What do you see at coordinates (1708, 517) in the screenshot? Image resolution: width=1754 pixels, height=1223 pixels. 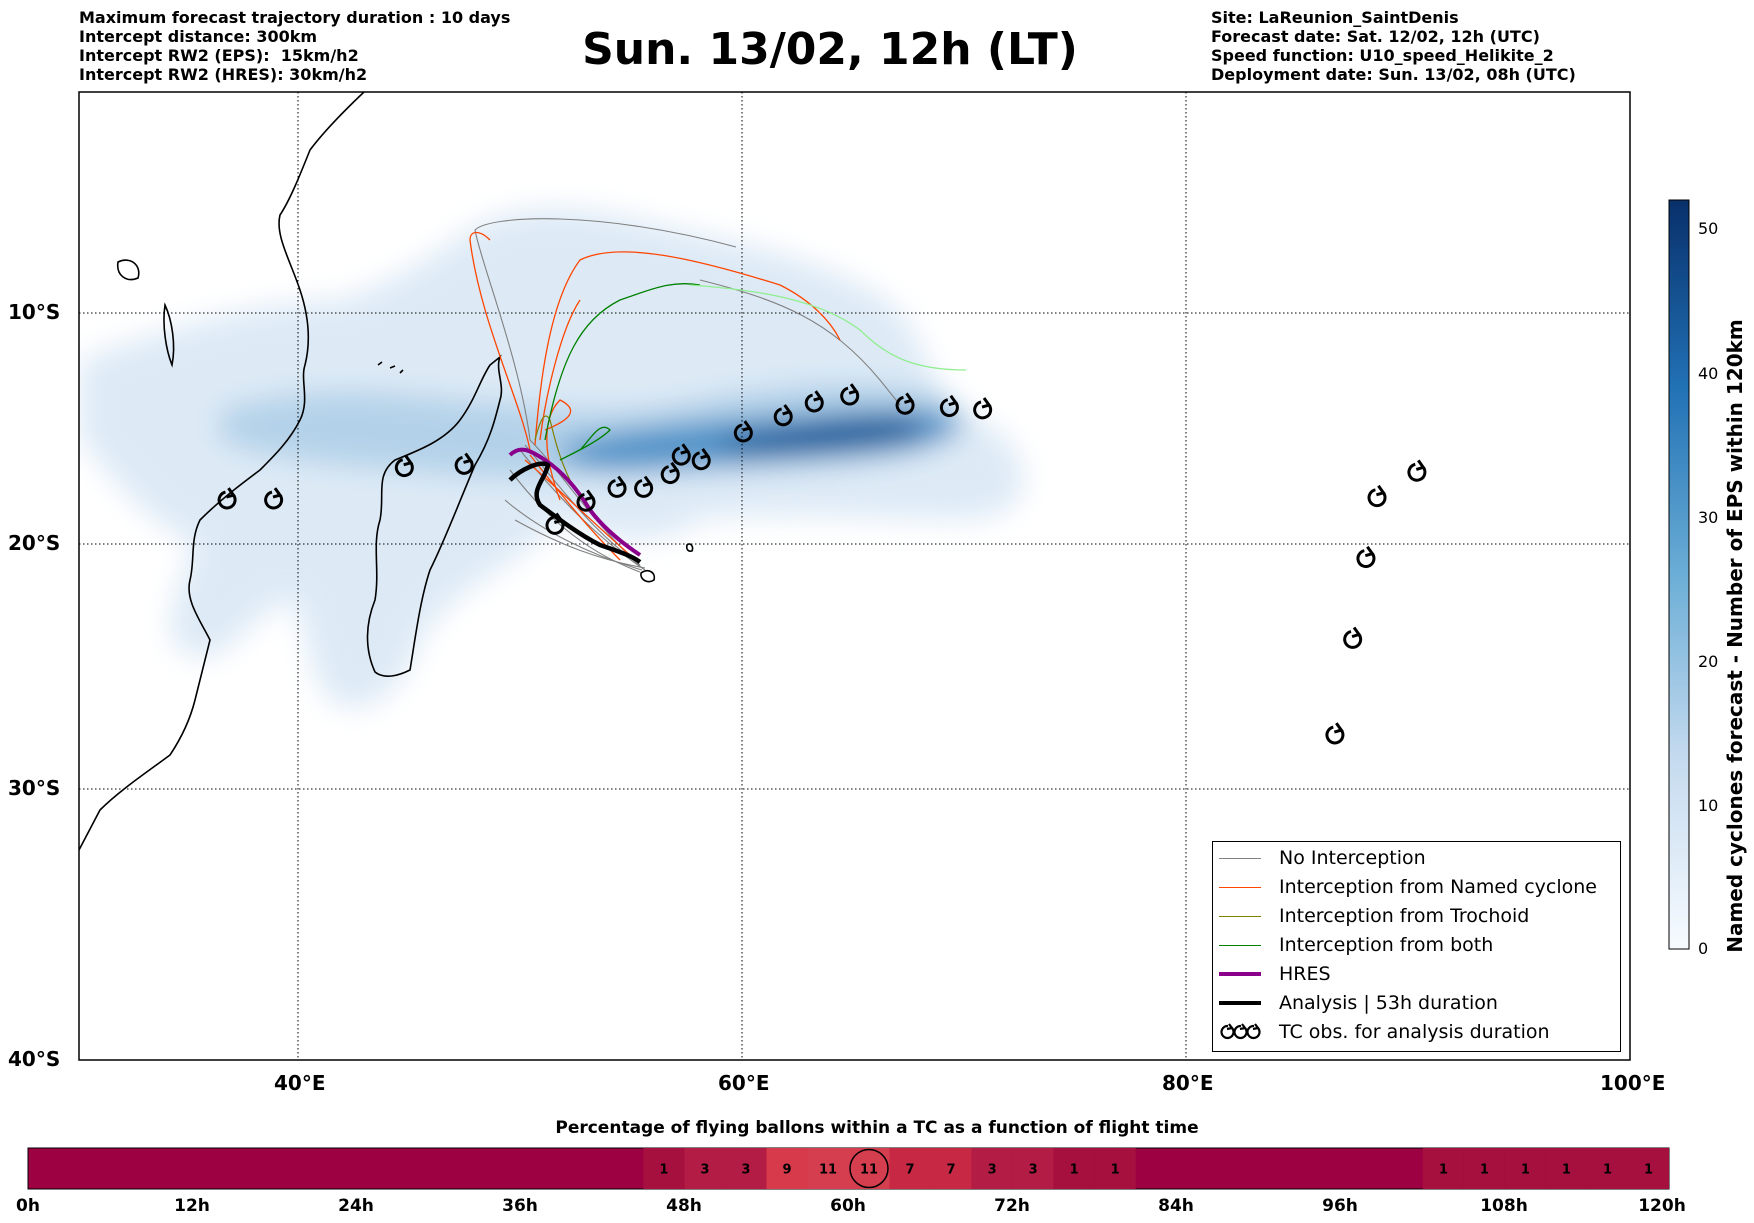 I see `colorbar-tick: 30` at bounding box center [1708, 517].